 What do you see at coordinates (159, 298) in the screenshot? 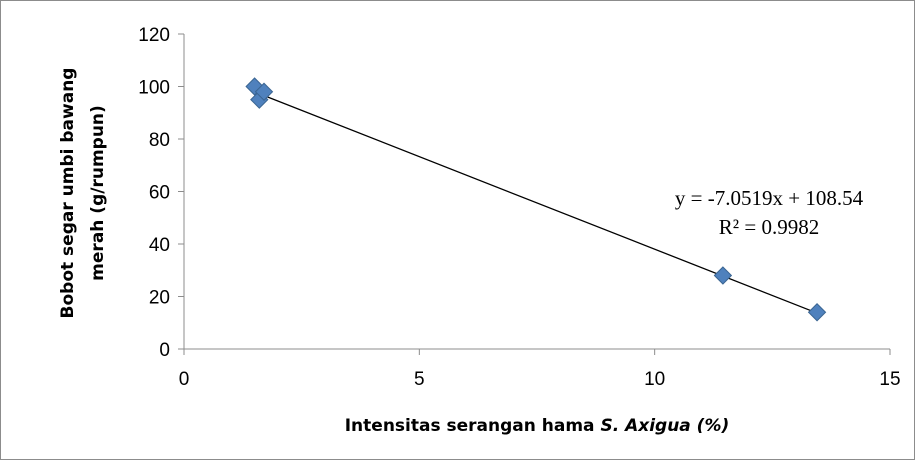
I see `y-tick-label: 20` at bounding box center [159, 298].